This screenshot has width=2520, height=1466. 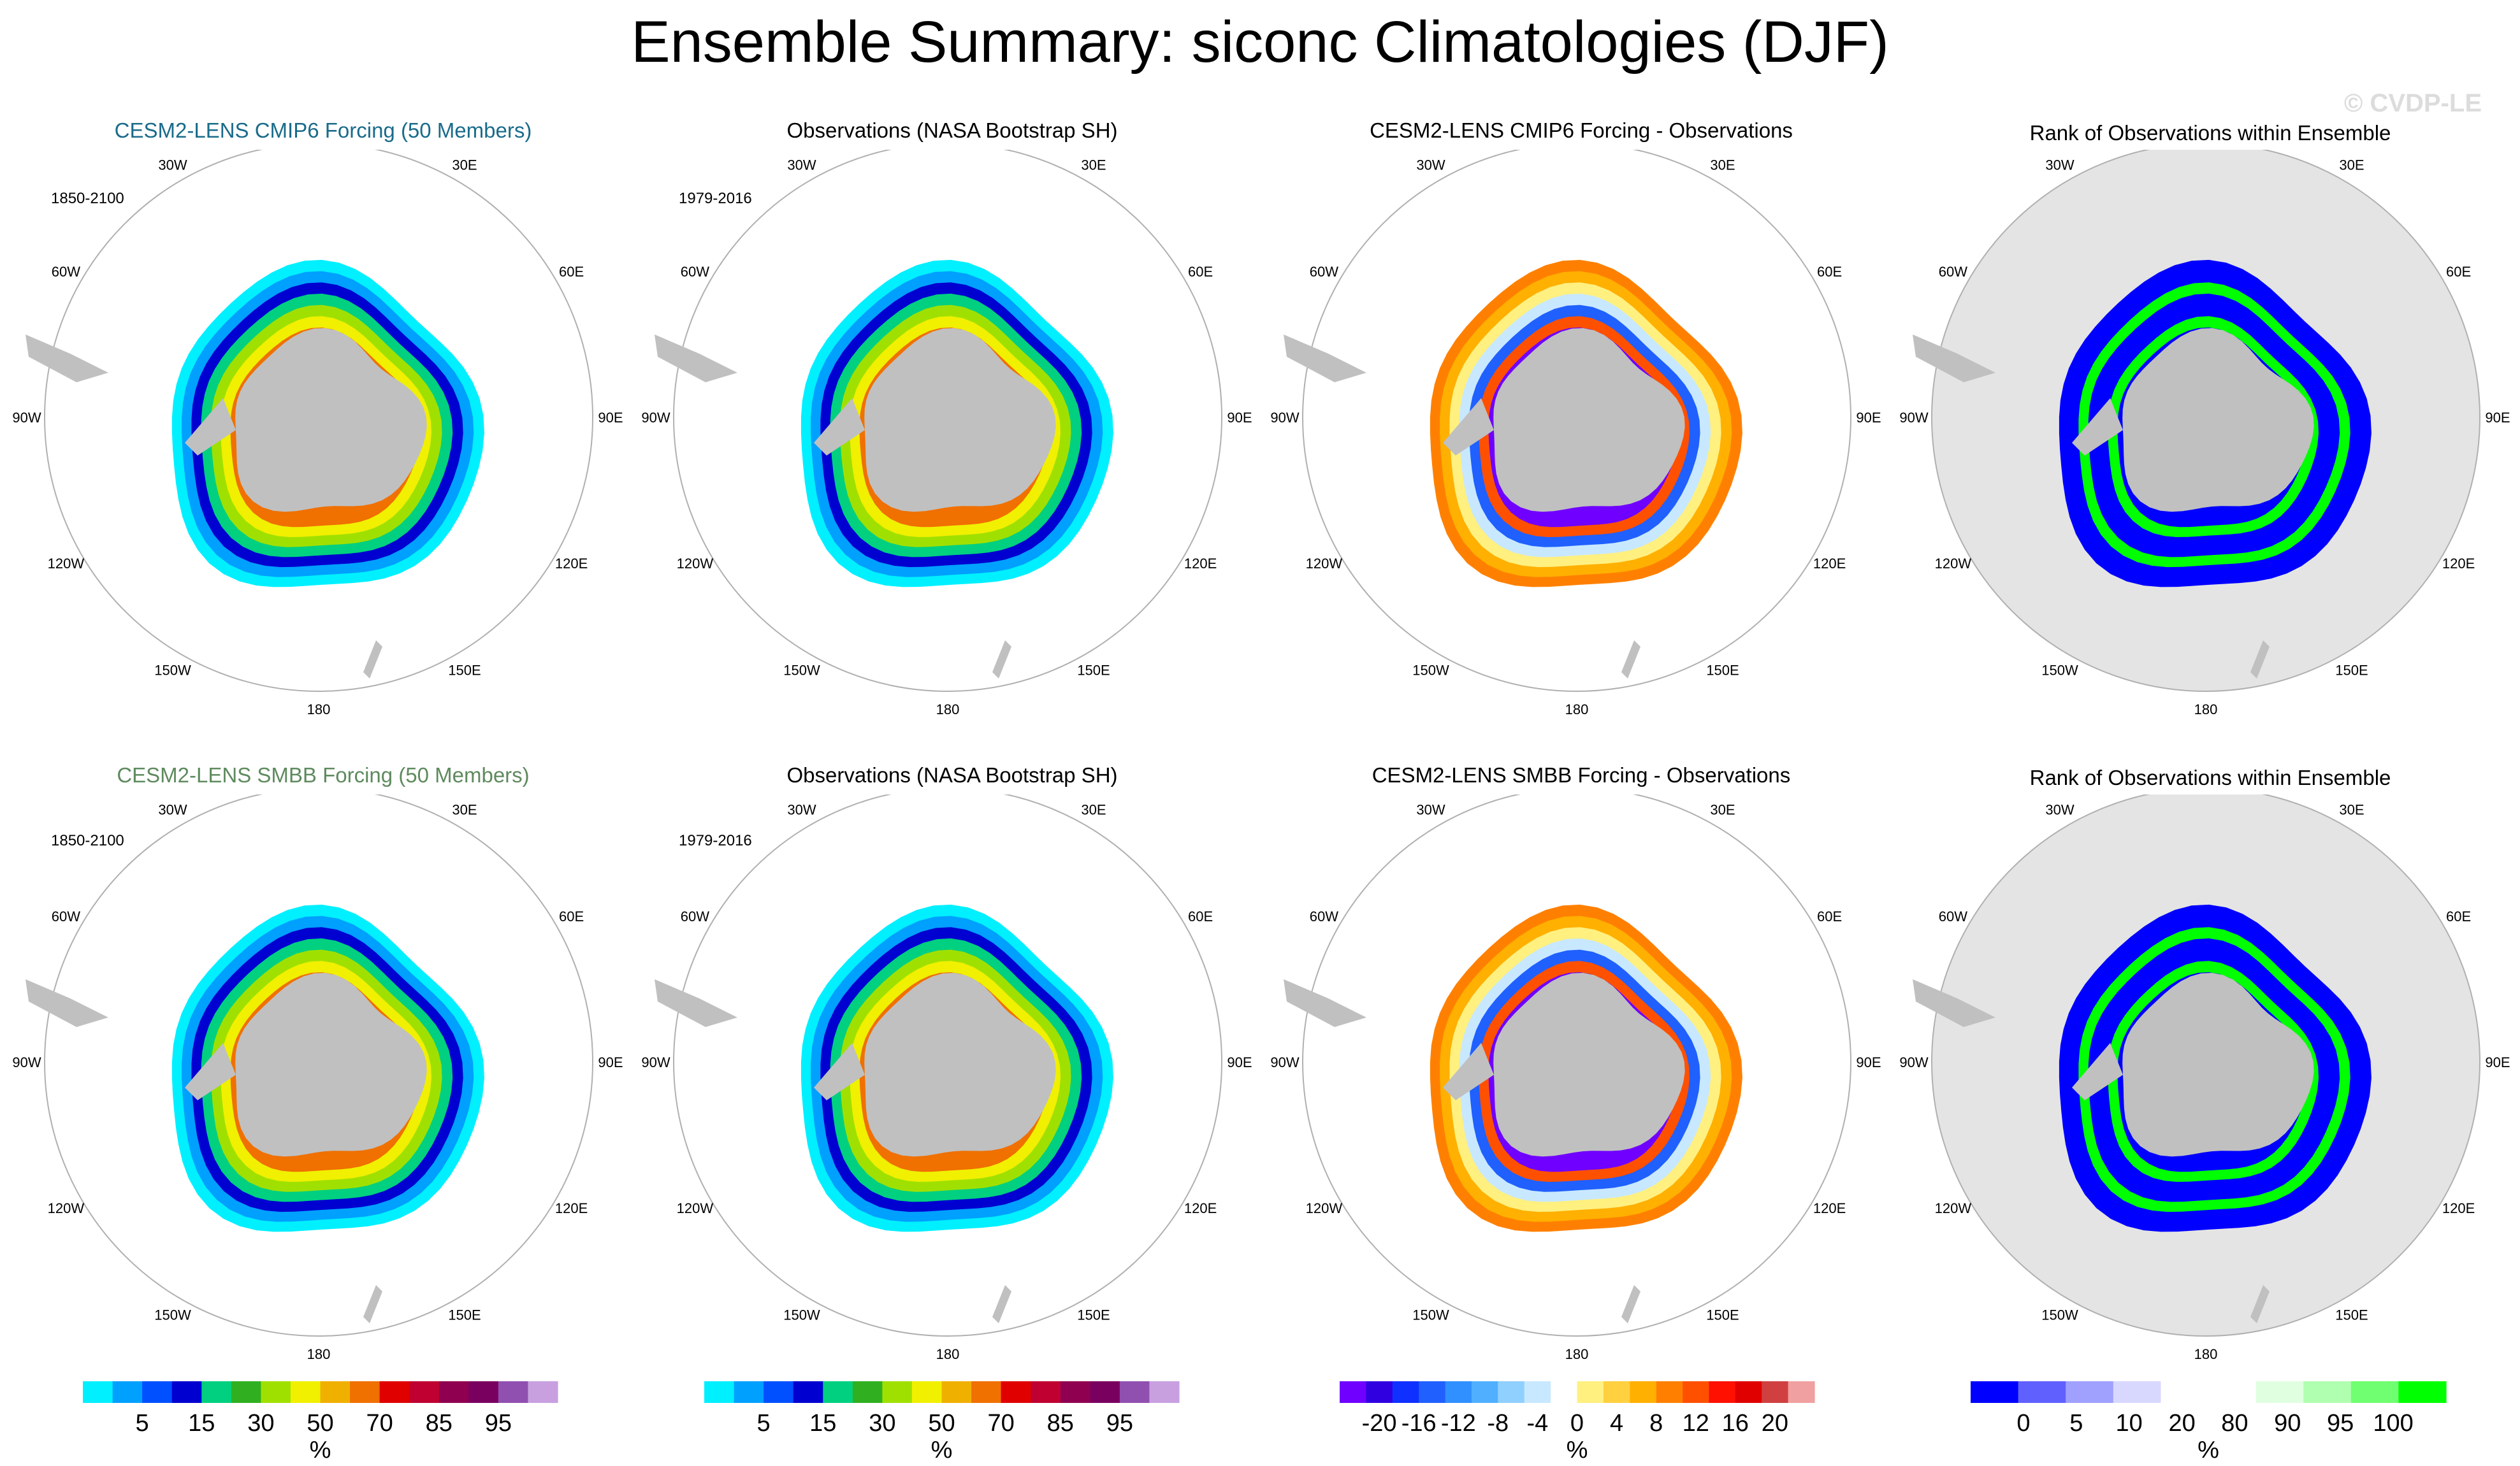 What do you see at coordinates (946, 434) in the screenshot?
I see `map-panel-2: 030E60E90E120E150E180150W120W90W60W30W` at bounding box center [946, 434].